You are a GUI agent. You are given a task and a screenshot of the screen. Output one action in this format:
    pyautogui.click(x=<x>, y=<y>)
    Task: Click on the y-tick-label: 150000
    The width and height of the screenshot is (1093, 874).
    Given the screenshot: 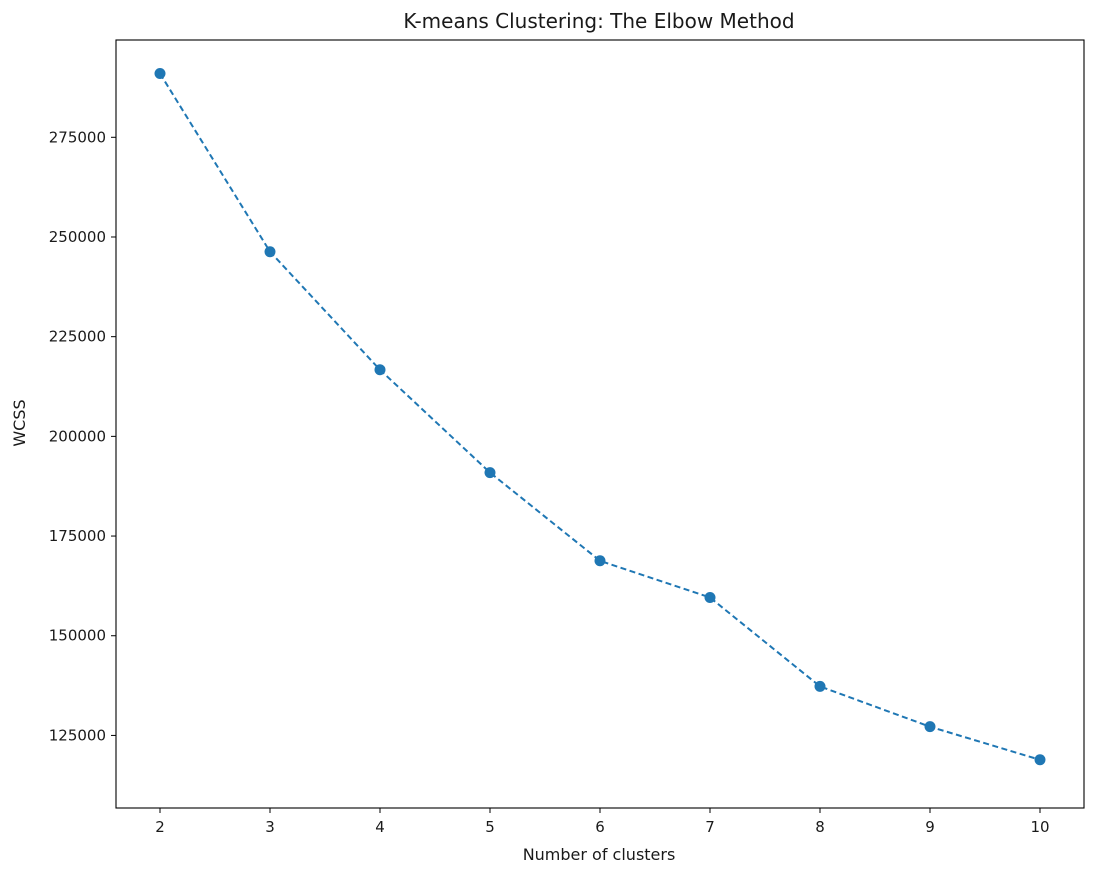 What is the action you would take?
    pyautogui.click(x=77, y=636)
    